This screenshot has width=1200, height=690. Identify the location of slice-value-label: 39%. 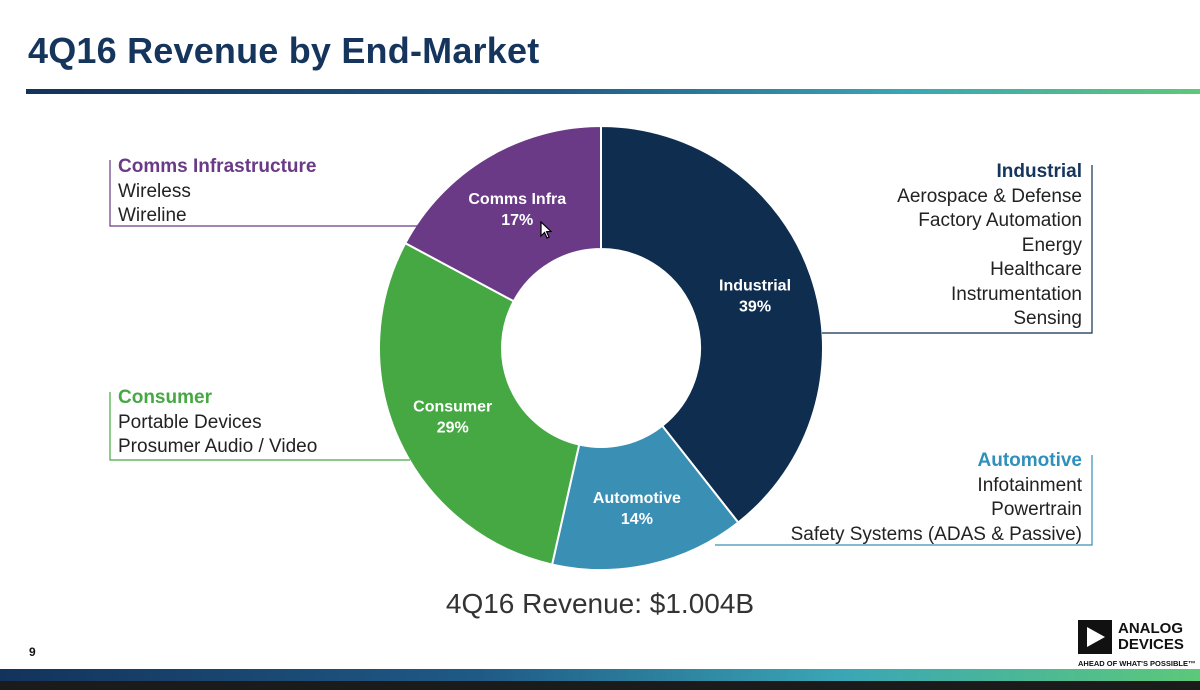
(755, 307).